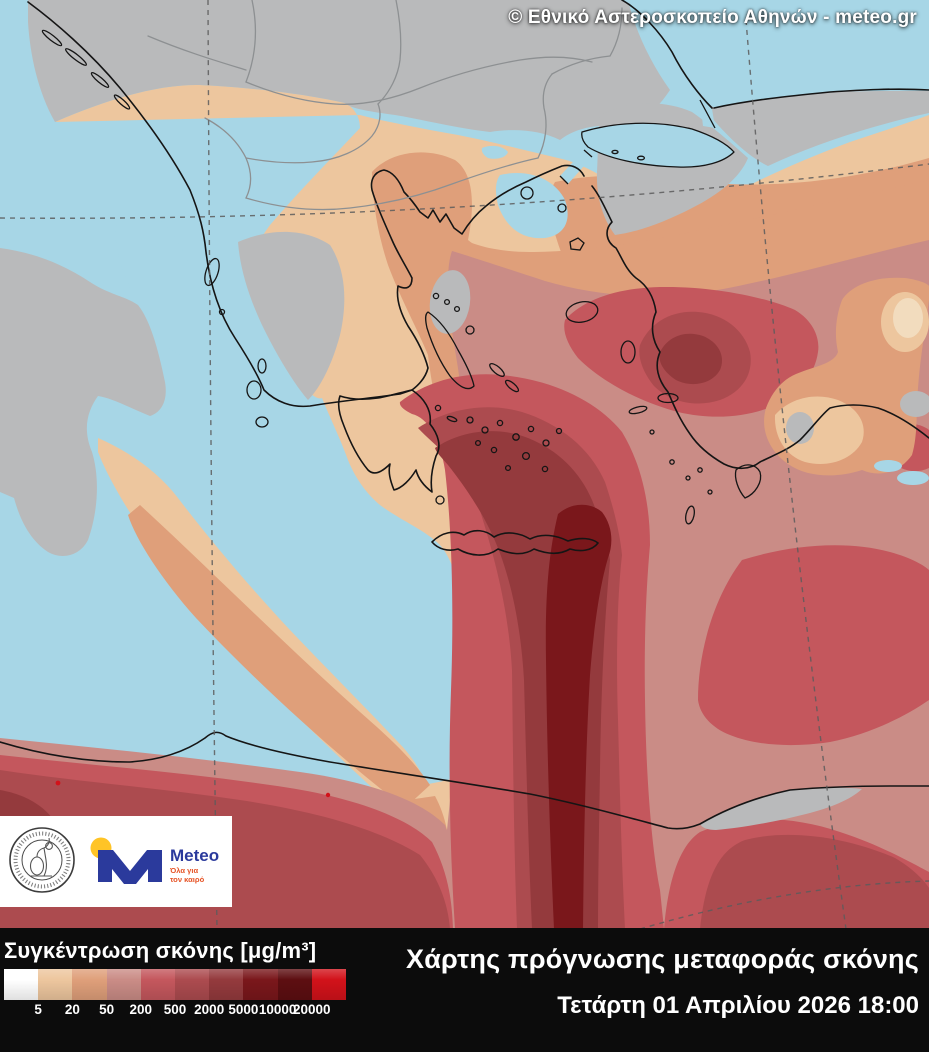 This screenshot has width=929, height=1052. What do you see at coordinates (254, 390) in the screenshot?
I see `kefalonia` at bounding box center [254, 390].